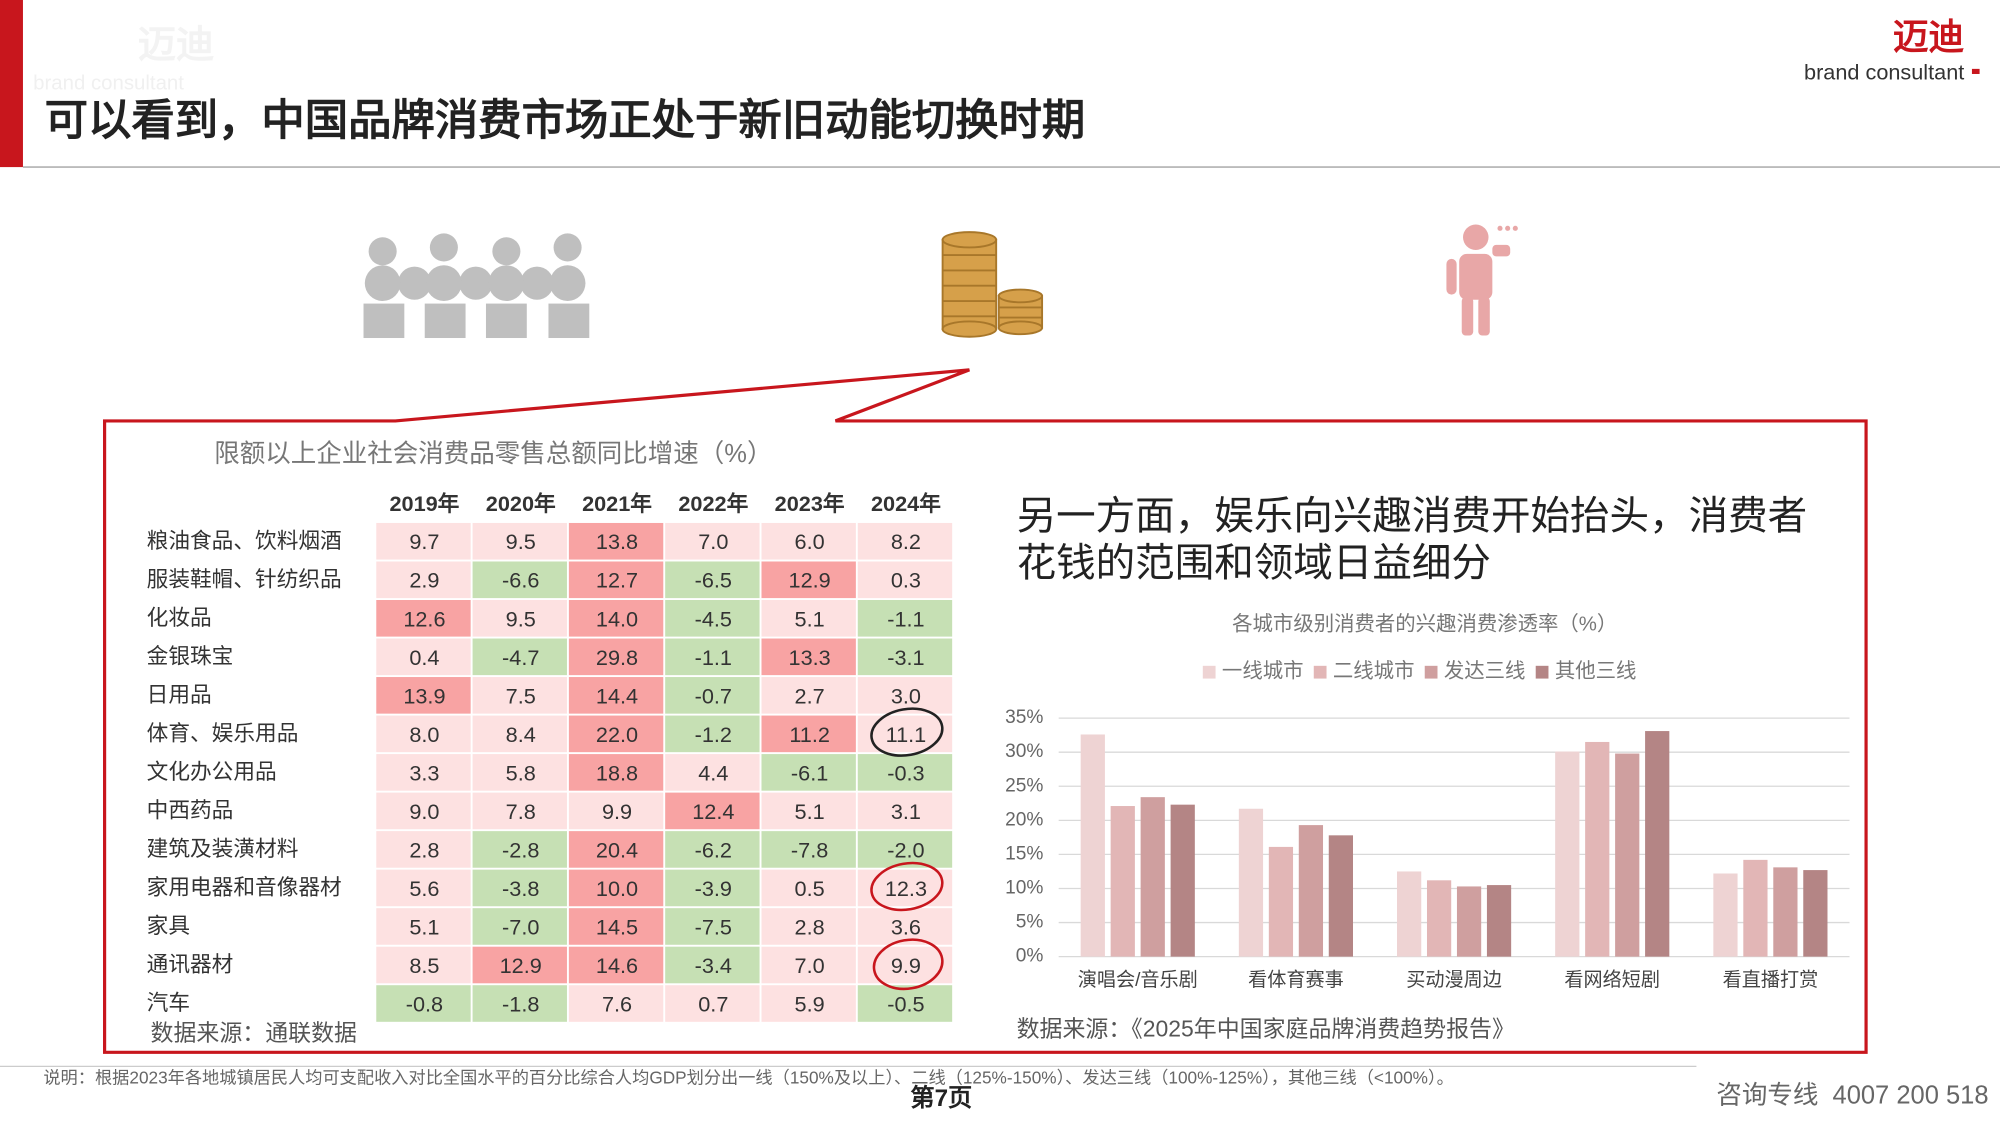  What do you see at coordinates (809, 734) in the screenshot?
I see `cell-value: 11.2` at bounding box center [809, 734].